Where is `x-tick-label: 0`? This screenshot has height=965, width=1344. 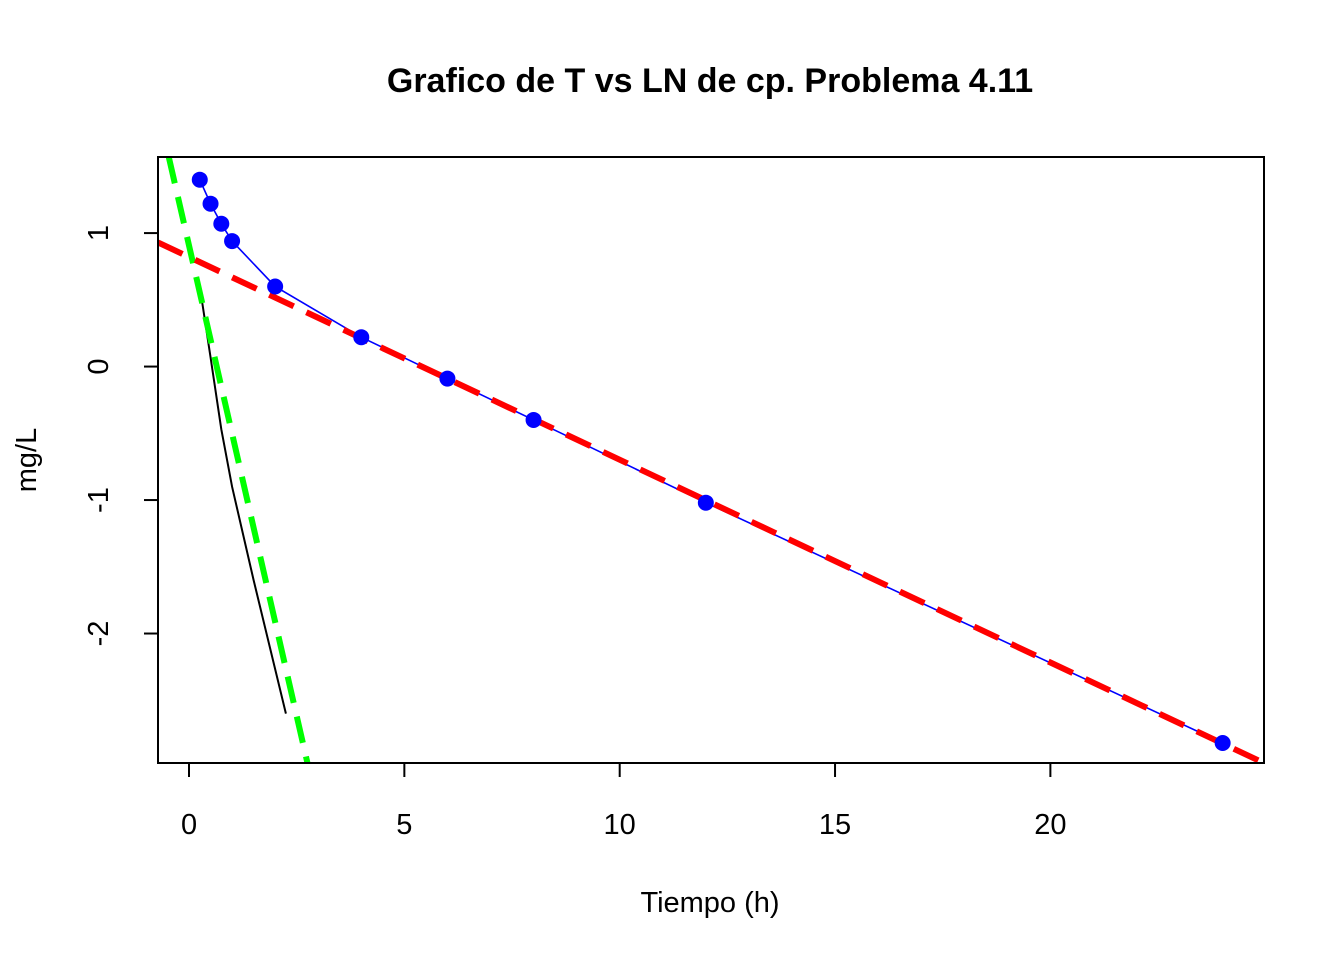 x-tick-label: 0 is located at coordinates (189, 825).